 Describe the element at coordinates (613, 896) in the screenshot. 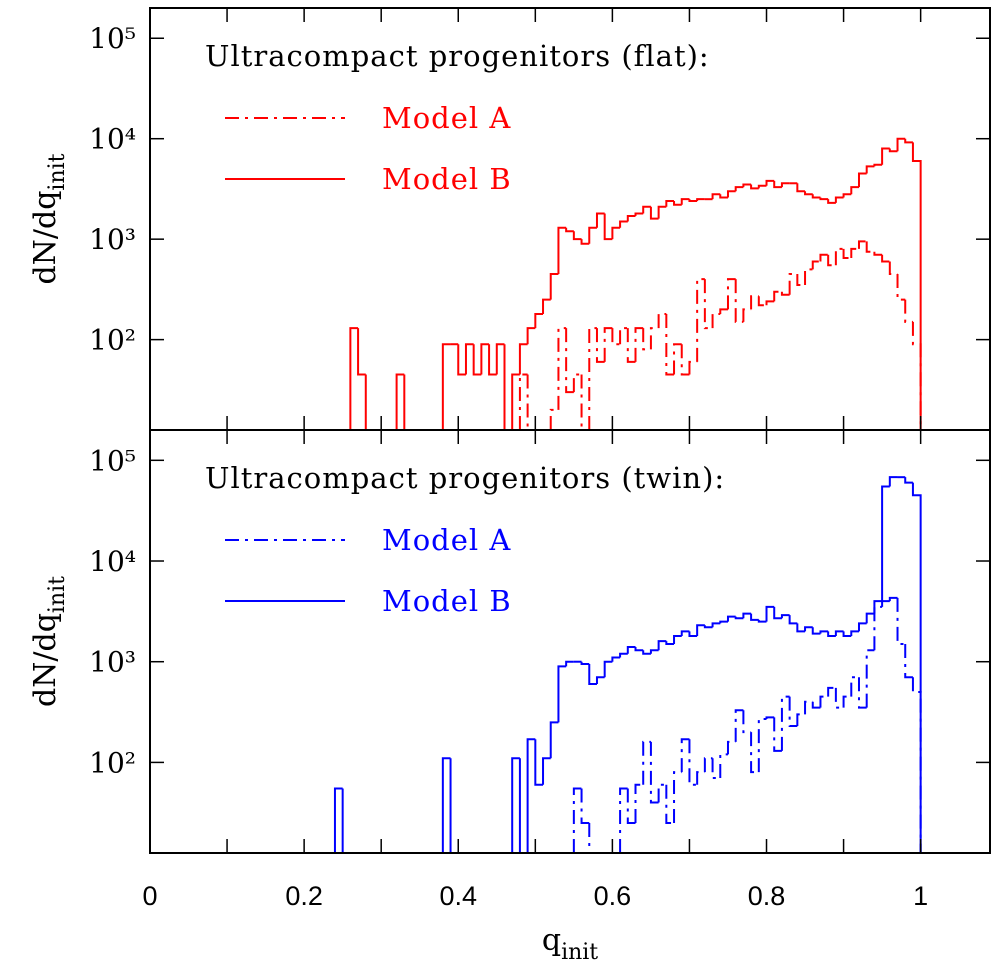

I see `x-tick-label: 0.6` at that location.